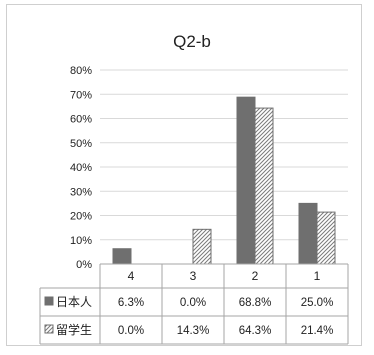  What do you see at coordinates (81, 241) in the screenshot?
I see `y-tick-label: 10%` at bounding box center [81, 241].